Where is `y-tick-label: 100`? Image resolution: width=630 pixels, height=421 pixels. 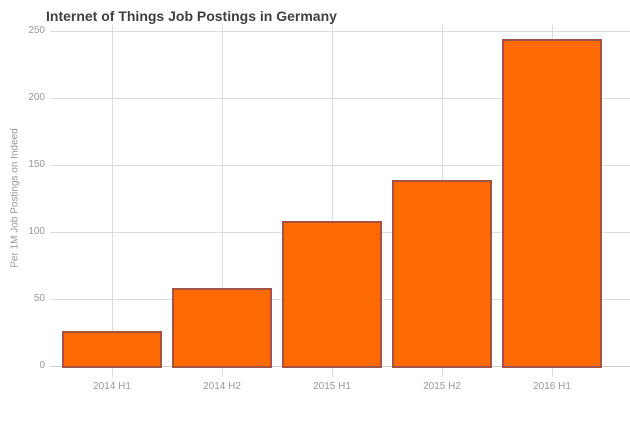 y-tick-label: 100 is located at coordinates (36, 231).